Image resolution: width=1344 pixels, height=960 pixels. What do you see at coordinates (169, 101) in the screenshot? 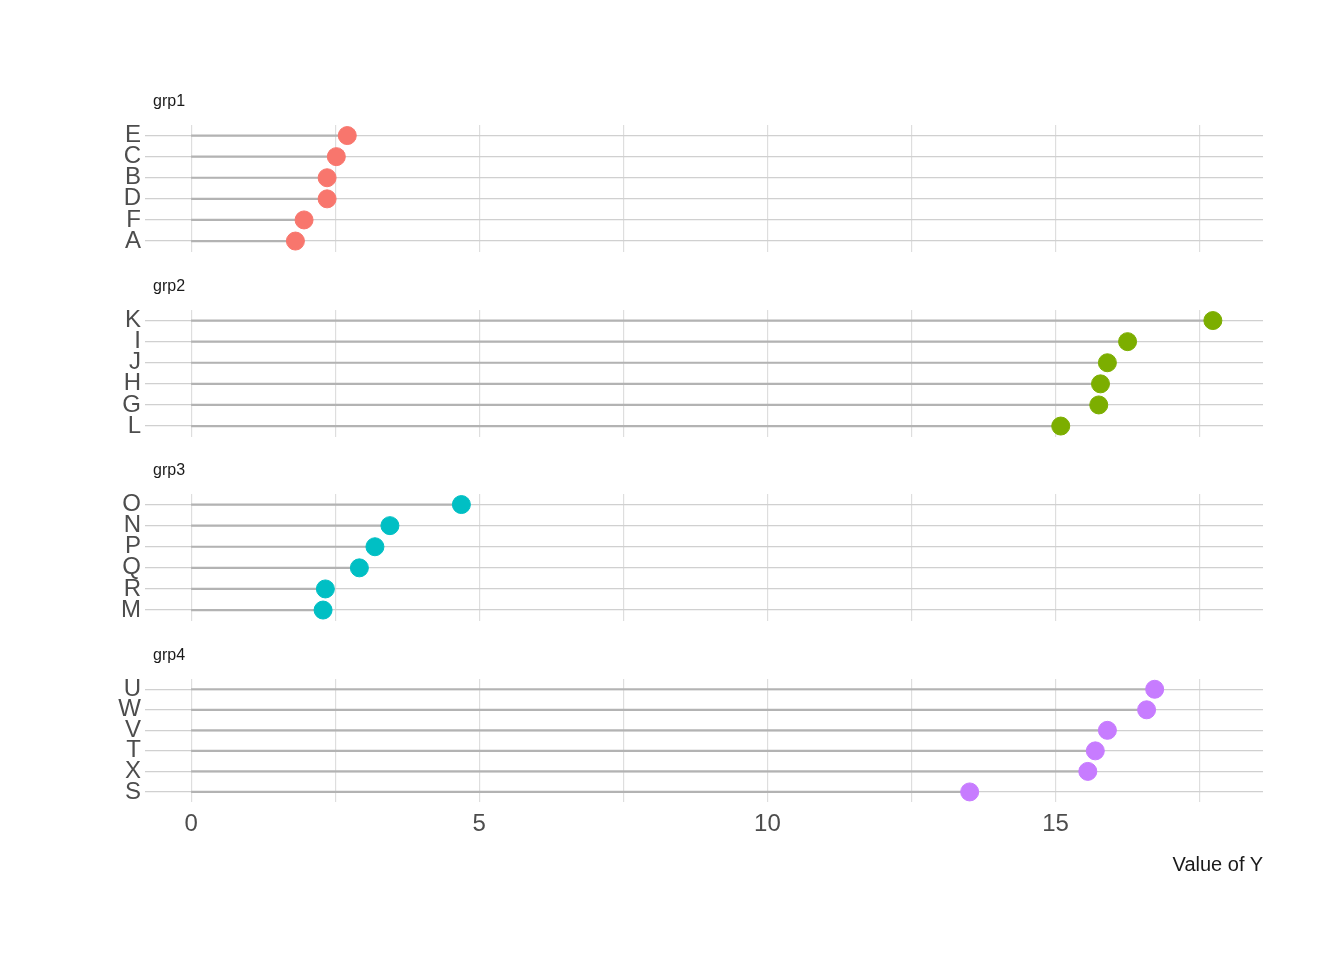
I see `chart-title: grp1` at bounding box center [169, 101].